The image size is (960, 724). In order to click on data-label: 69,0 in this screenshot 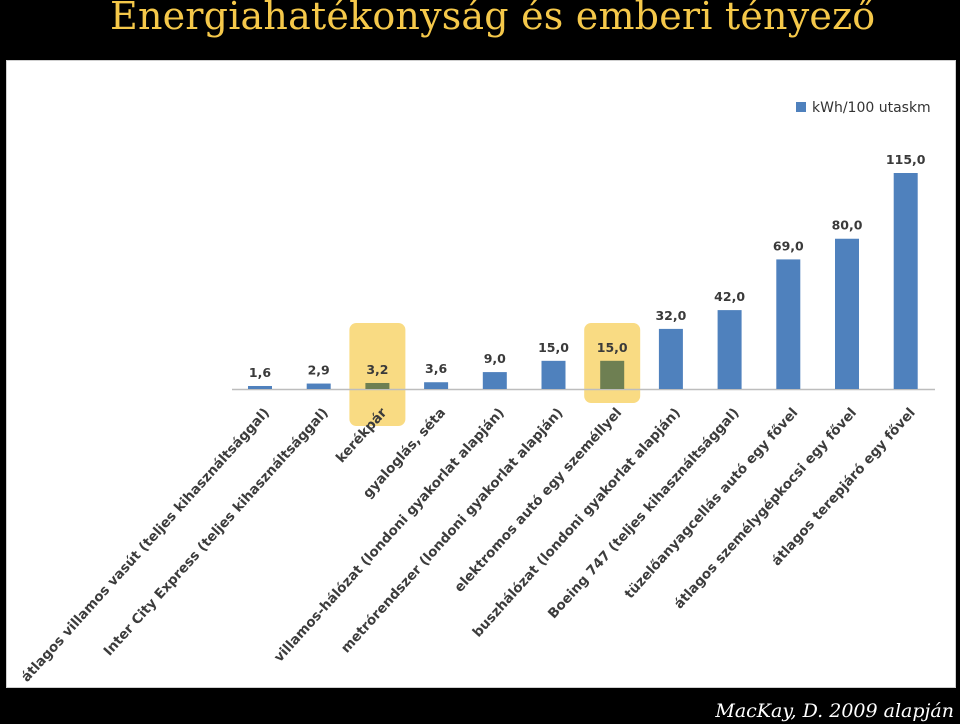, I will do `click(788, 245)`.